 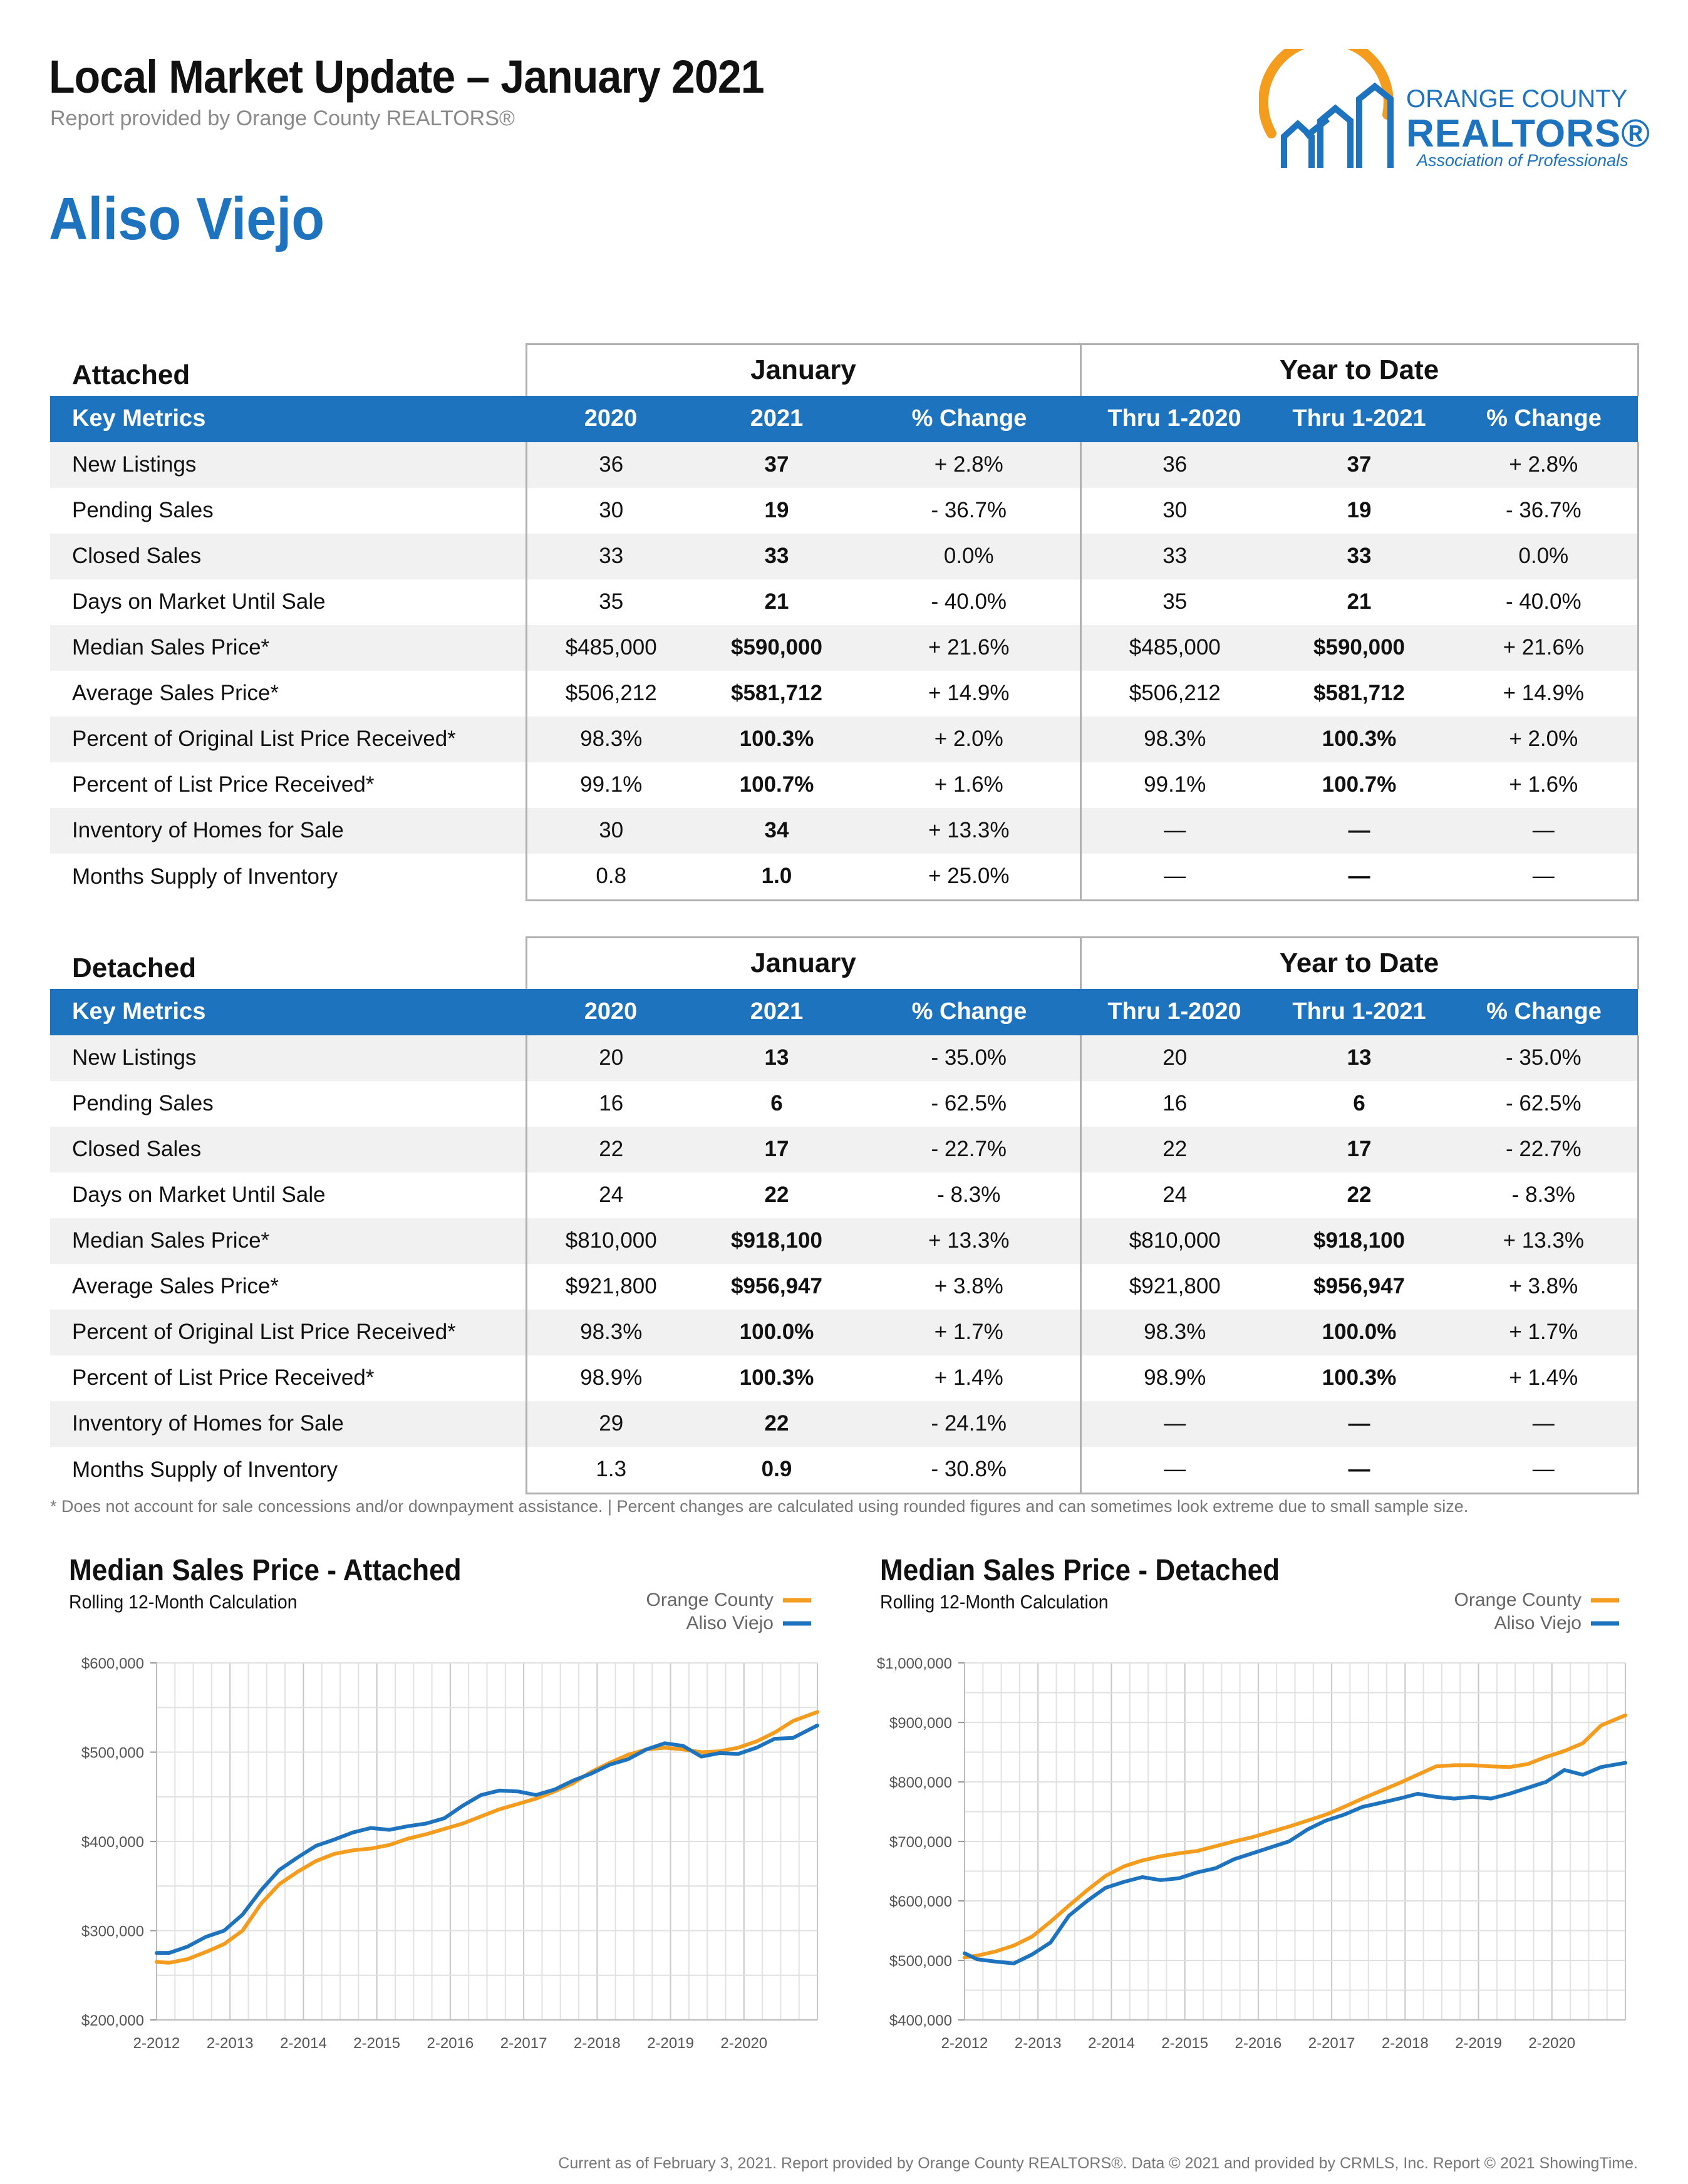 I want to click on group-header-ytd: Year to Date, so click(x=1359, y=963).